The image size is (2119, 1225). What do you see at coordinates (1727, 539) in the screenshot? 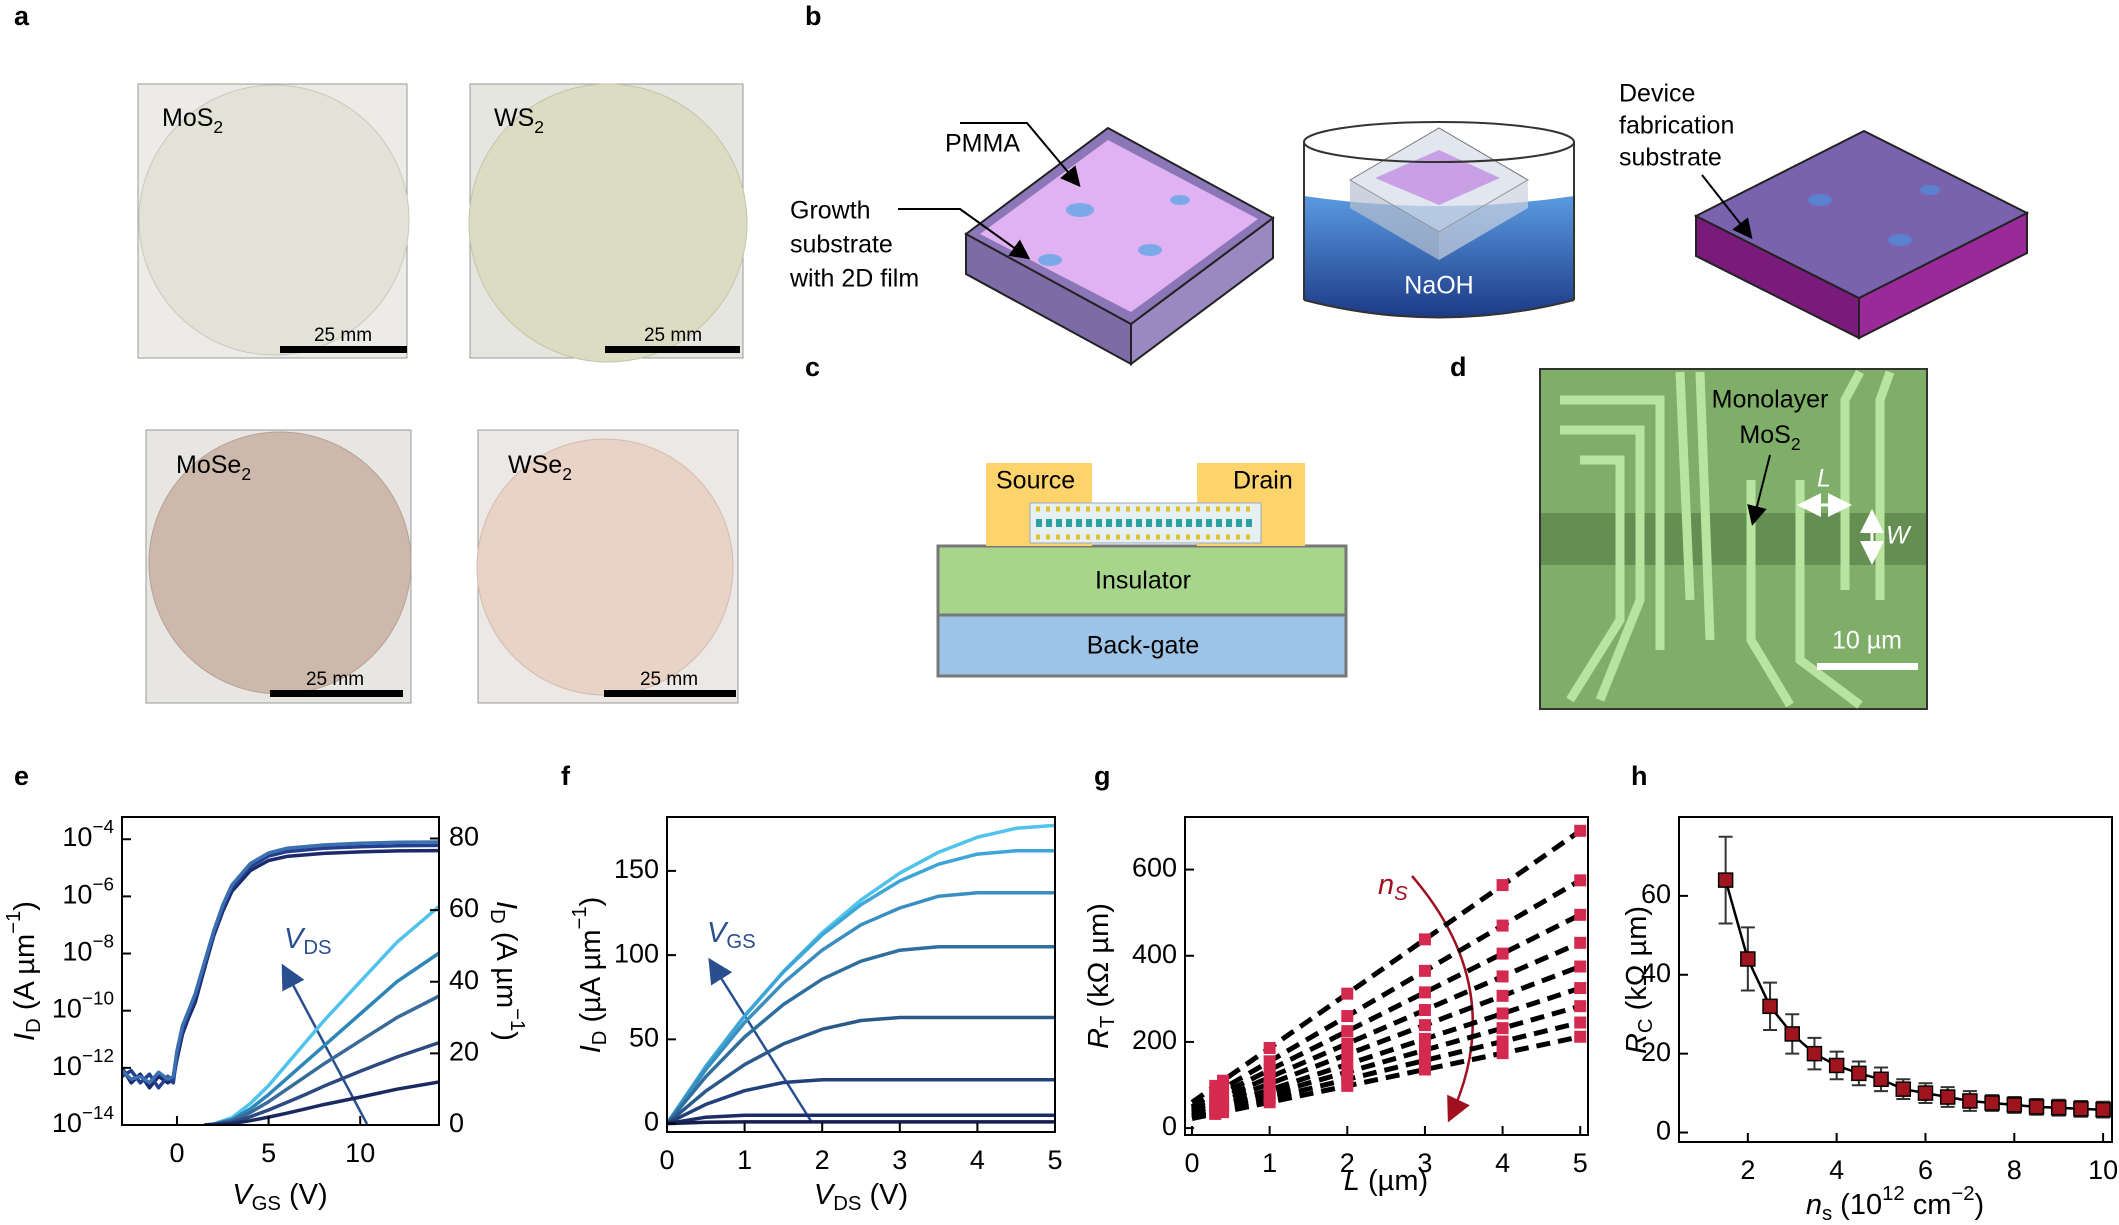
I see `electrodes` at bounding box center [1727, 539].